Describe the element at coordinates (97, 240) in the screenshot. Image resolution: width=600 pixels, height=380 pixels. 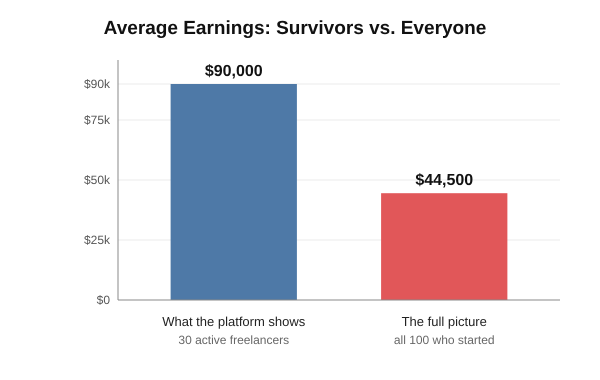
I see `y-tick-label: $25k` at that location.